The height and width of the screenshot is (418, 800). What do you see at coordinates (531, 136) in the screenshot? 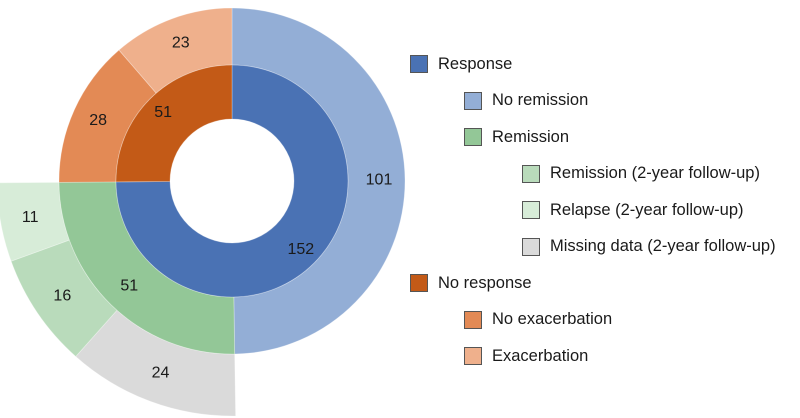
I see `legend-label: Remission` at bounding box center [531, 136].